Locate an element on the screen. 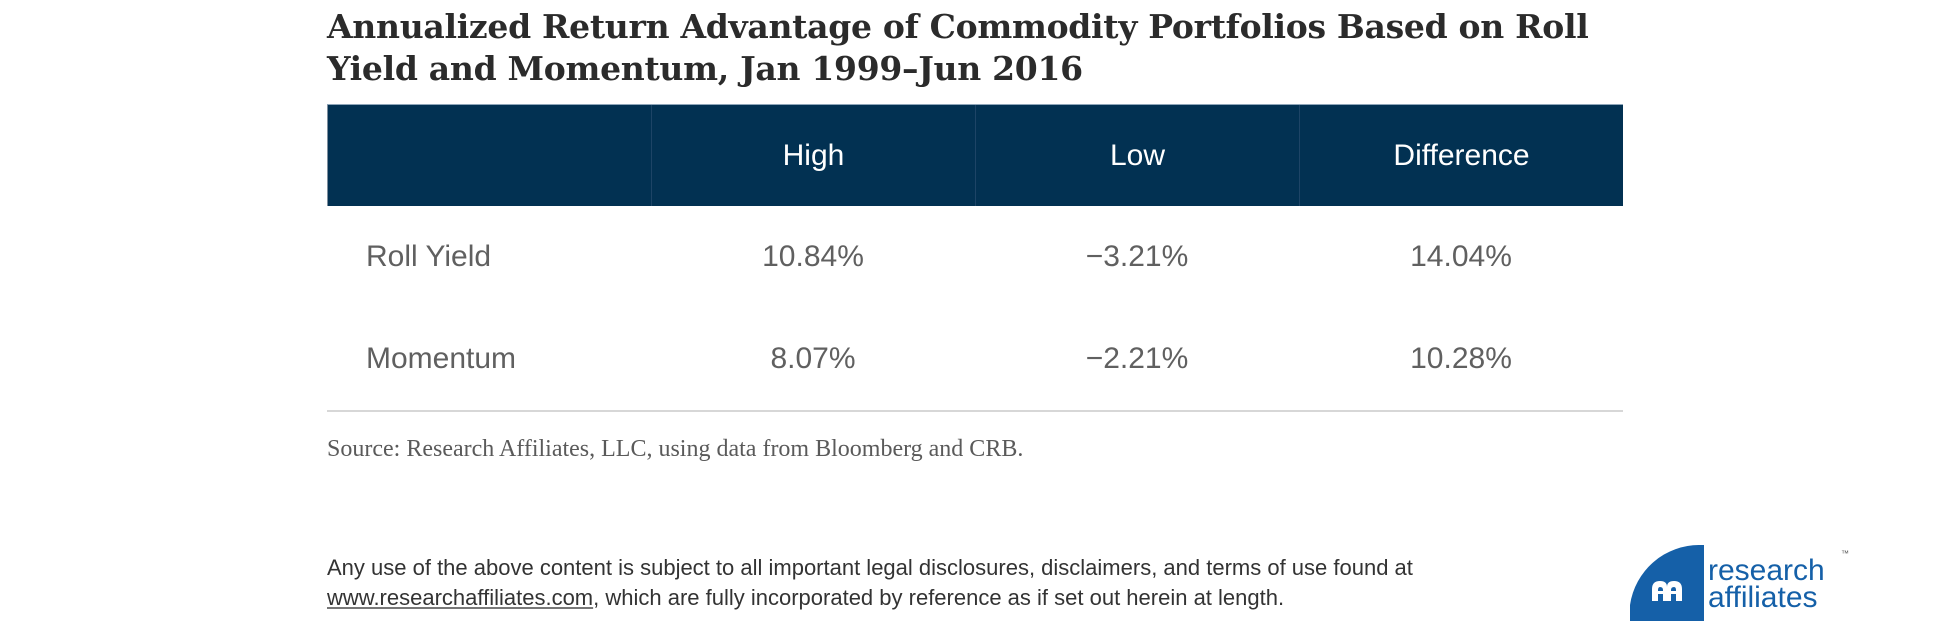 Image resolution: width=1940 pixels, height=621 pixels. row-label: Momentum is located at coordinates (441, 358).